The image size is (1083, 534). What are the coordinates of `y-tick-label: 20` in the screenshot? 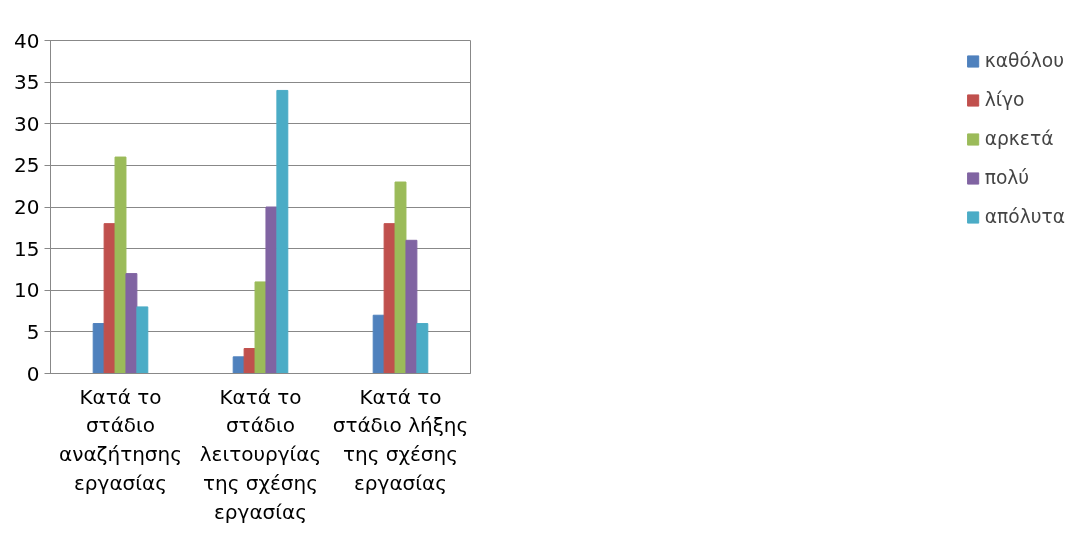 It's located at (27, 207).